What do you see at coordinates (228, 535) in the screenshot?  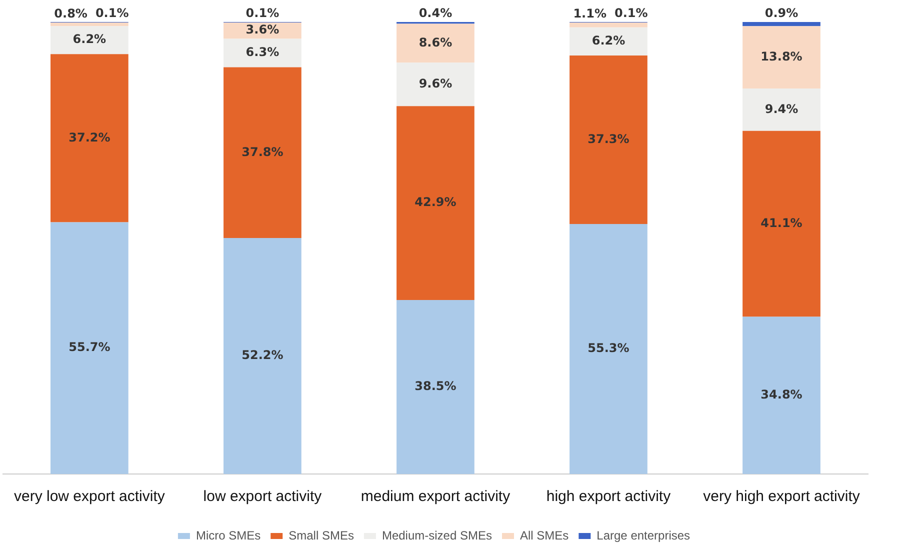 I see `legend-label: Micro SMEs` at bounding box center [228, 535].